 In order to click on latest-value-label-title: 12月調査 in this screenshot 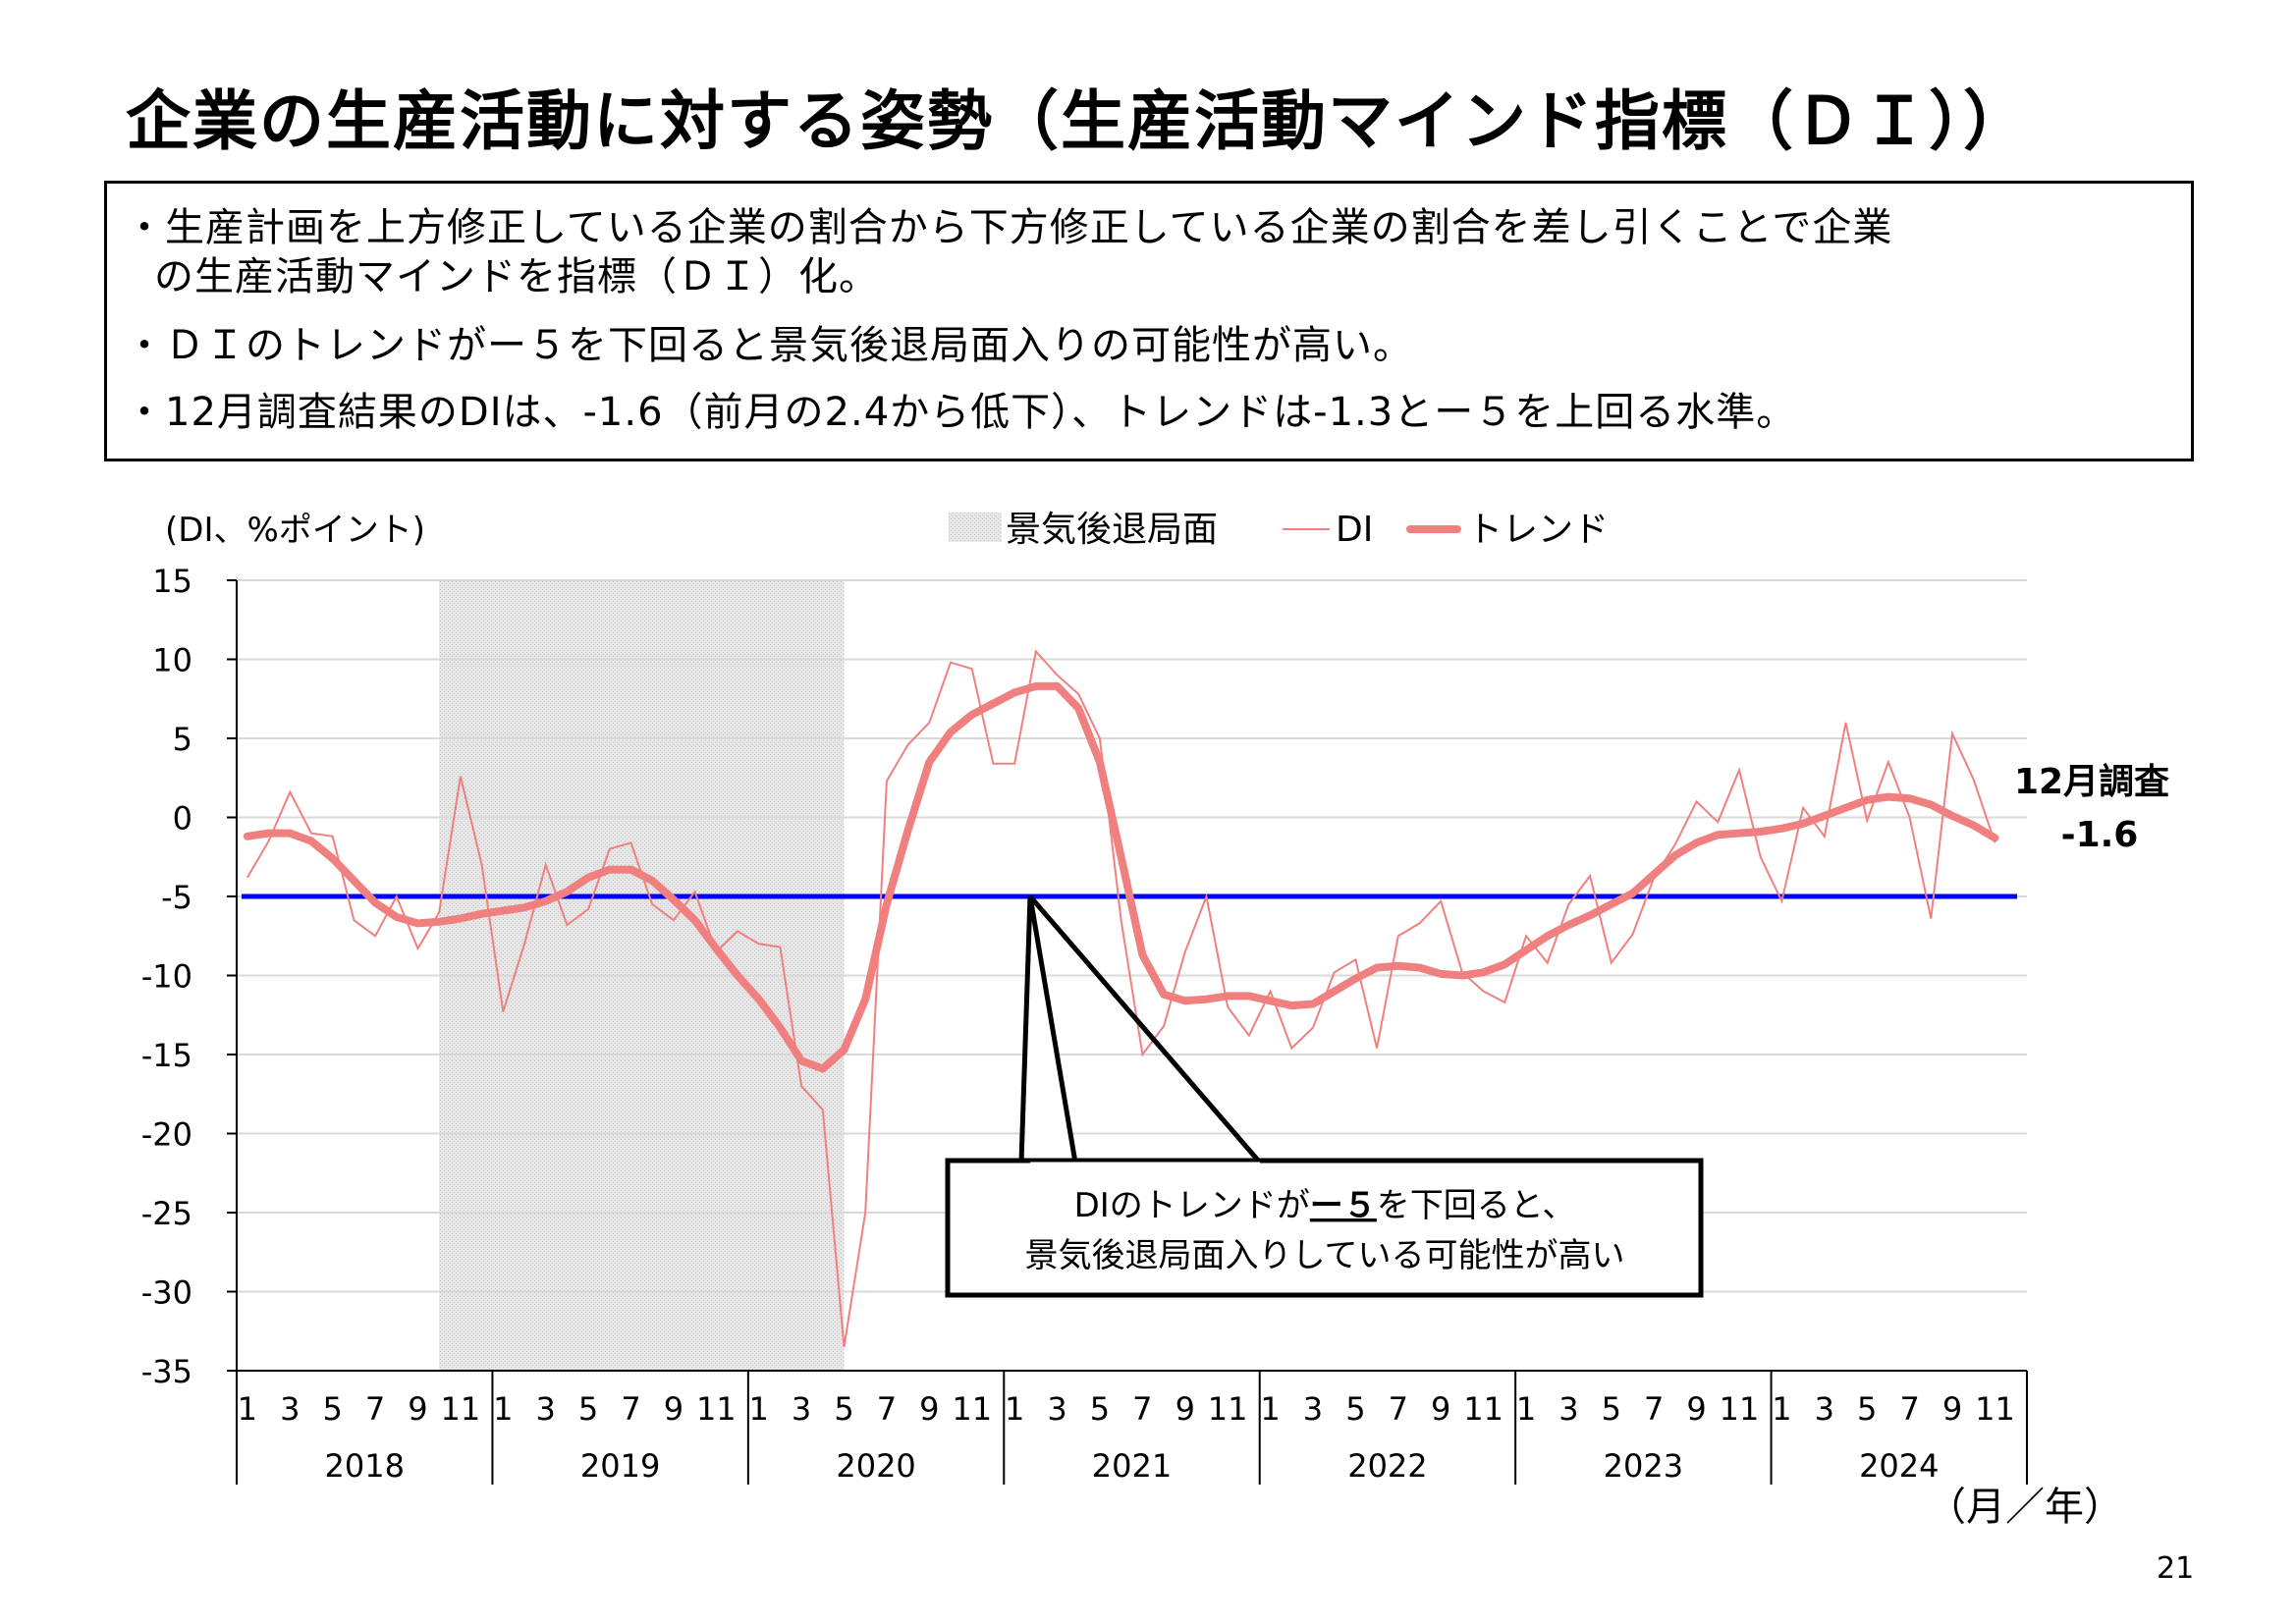, I will do `click(2091, 782)`.